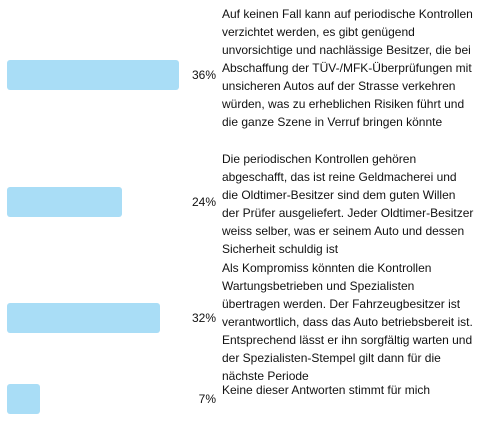 This screenshot has height=426, width=480. What do you see at coordinates (207, 399) in the screenshot?
I see `result-percent: 7%` at bounding box center [207, 399].